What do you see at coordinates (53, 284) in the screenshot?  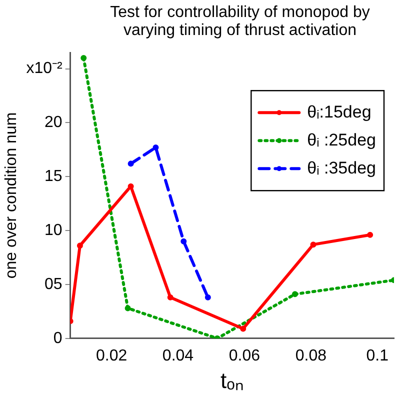 I see `y-tick-label: 05` at bounding box center [53, 284].